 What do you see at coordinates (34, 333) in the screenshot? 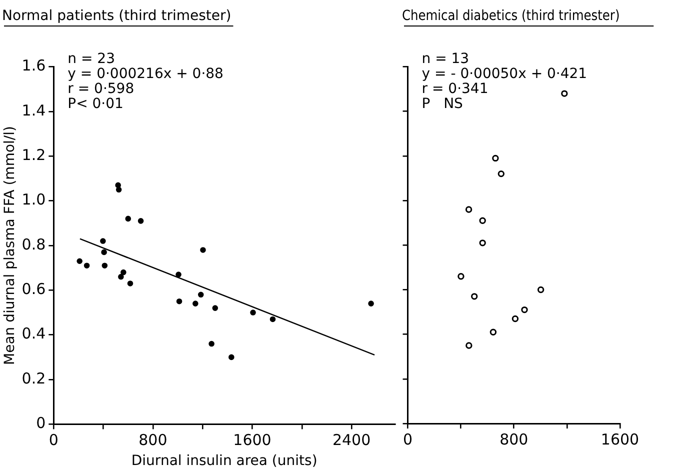
I see `y-tick-label: 0.4` at bounding box center [34, 333].